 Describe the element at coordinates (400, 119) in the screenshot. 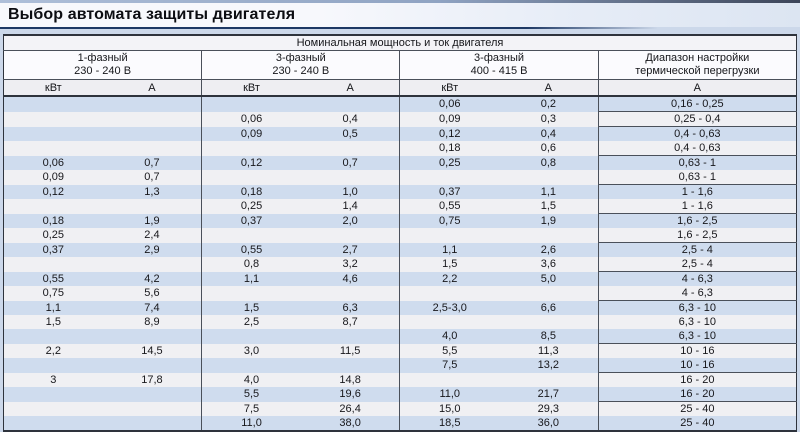

I see `table-row: 0,06 0,4 0,09 0,3 0,25 - 0,4` at that location.